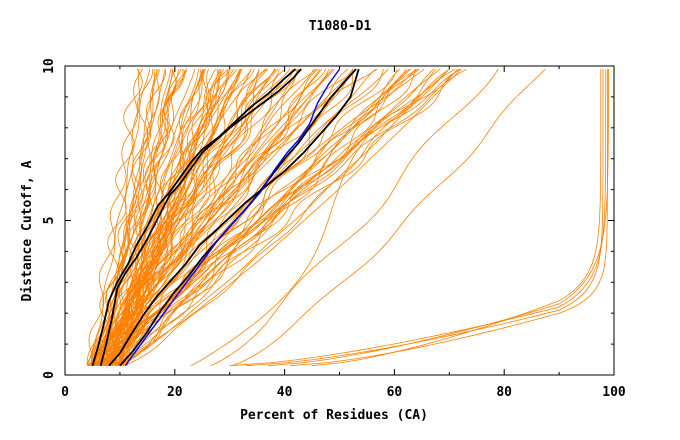 This screenshot has height=440, width=680. I want to click on y-tick-label: 5, so click(49, 221).